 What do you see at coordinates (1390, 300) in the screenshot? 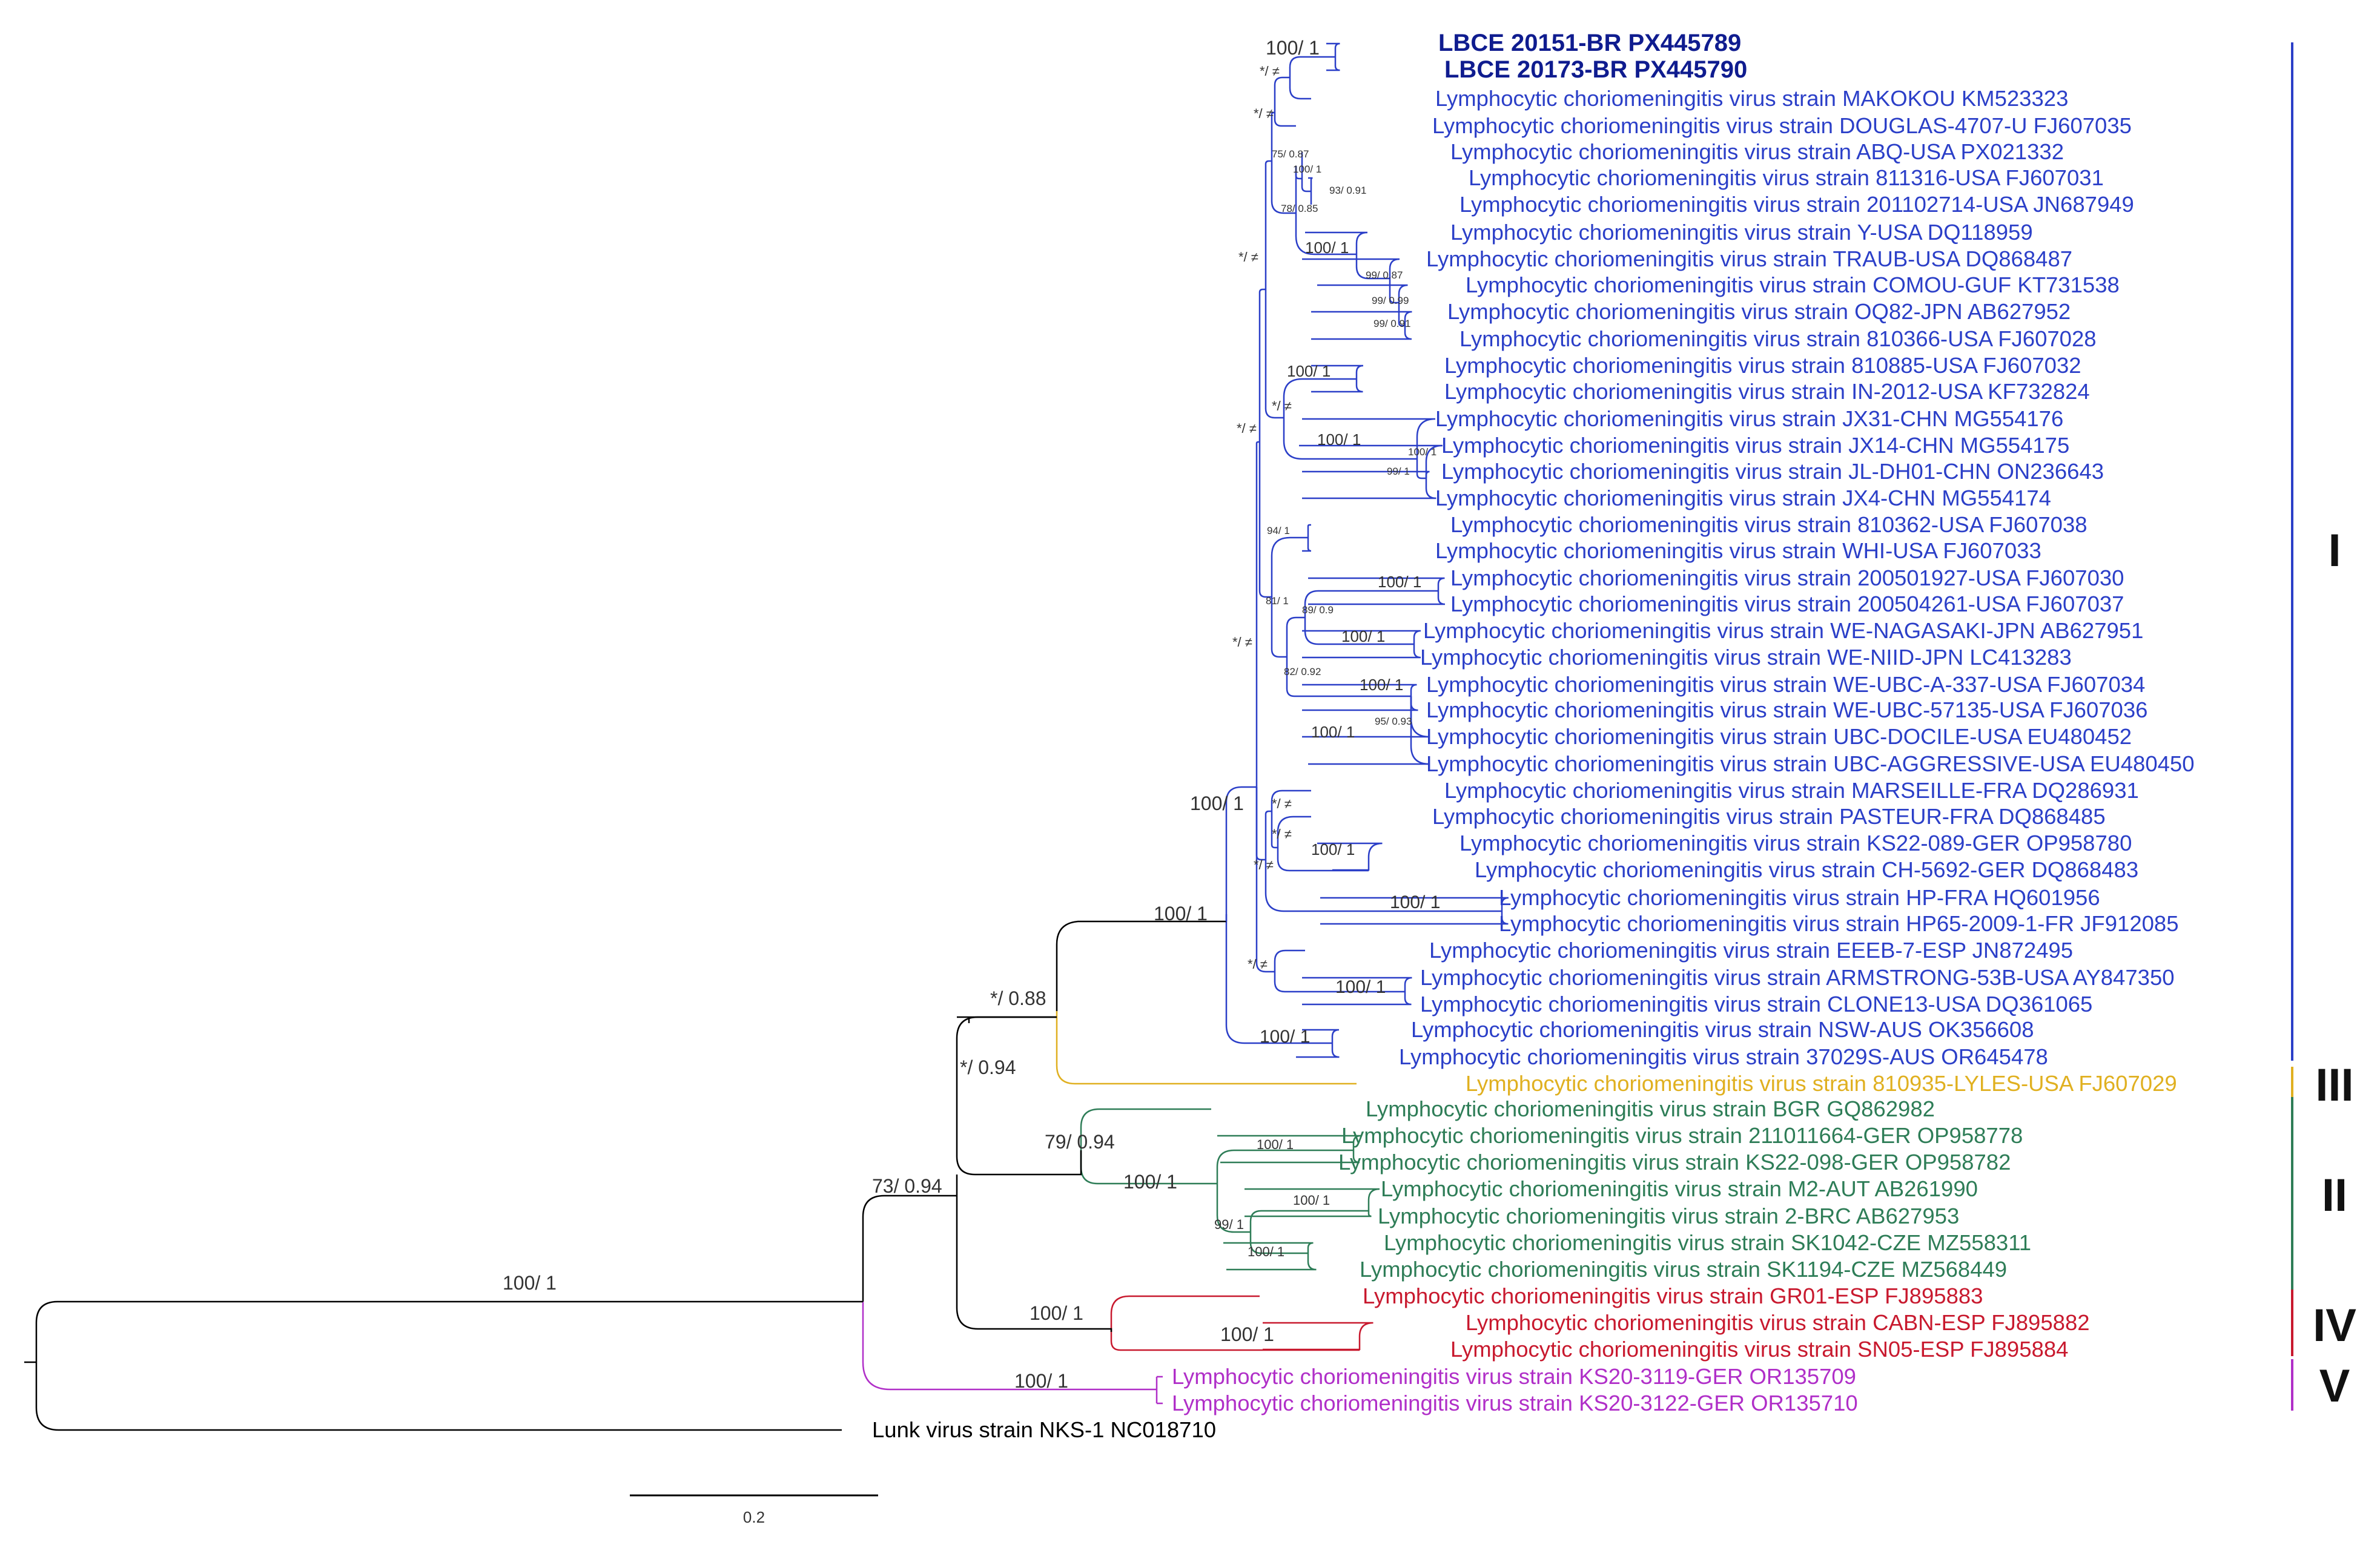
I see `support-label: 99/ 0.99` at bounding box center [1390, 300].